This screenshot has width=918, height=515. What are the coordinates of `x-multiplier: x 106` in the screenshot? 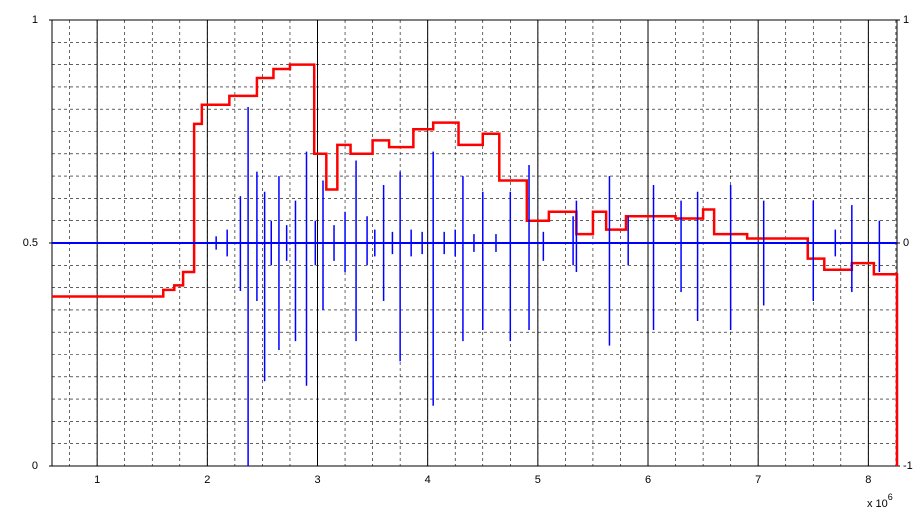 It's located at (880, 501).